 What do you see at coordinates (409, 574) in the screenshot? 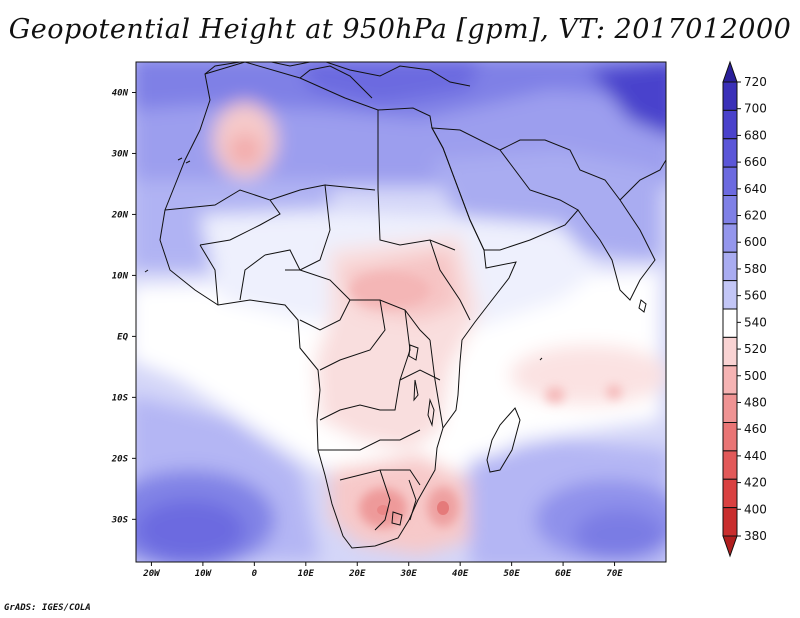
I see `lon-tick-label: 30E` at bounding box center [409, 574].